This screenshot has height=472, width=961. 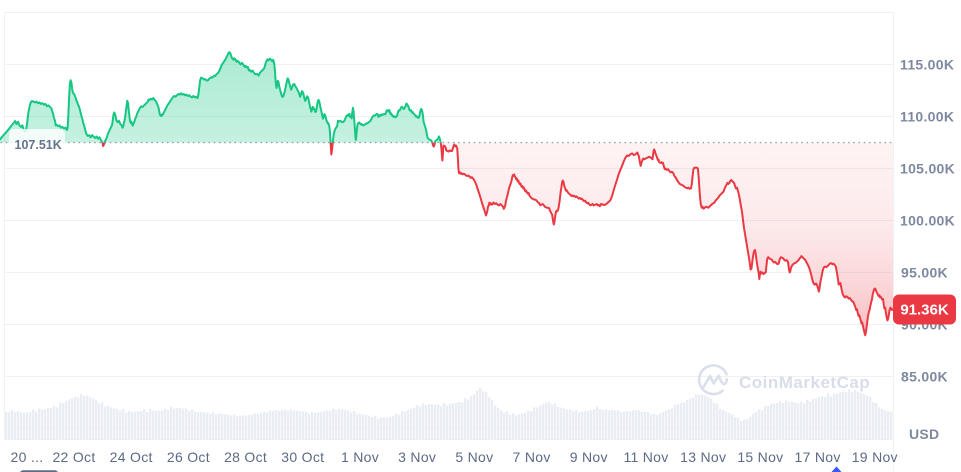 I want to click on svg-text: 13 Nov, so click(x=703, y=457).